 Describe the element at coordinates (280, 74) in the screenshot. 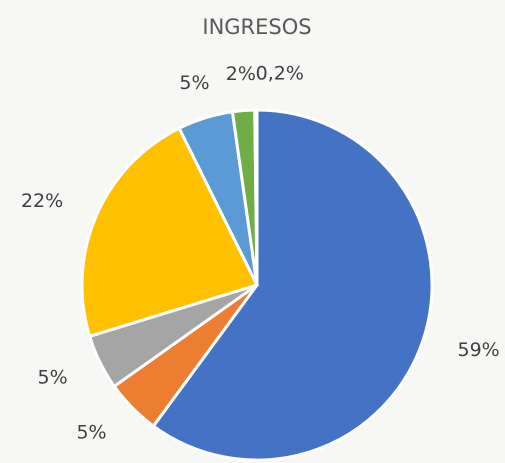

I see `data-label: 0,2%` at that location.